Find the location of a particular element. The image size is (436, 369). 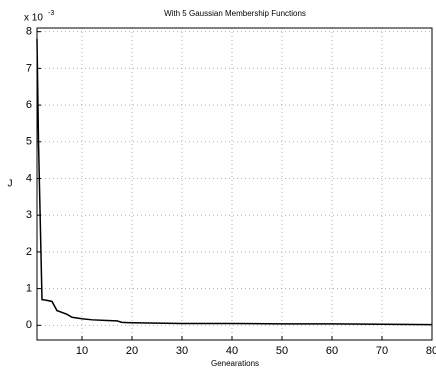

x-tick-label: 10 is located at coordinates (82, 351).